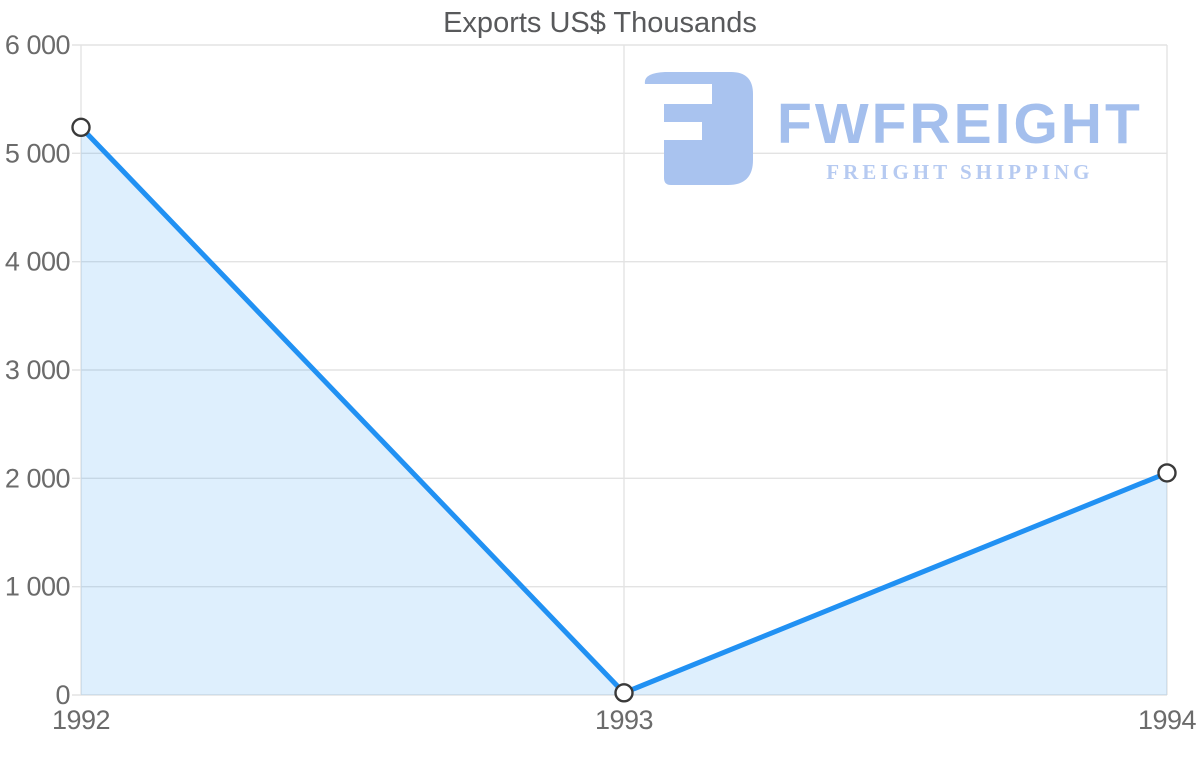  I want to click on y-axis-label-0: 0, so click(62, 695).